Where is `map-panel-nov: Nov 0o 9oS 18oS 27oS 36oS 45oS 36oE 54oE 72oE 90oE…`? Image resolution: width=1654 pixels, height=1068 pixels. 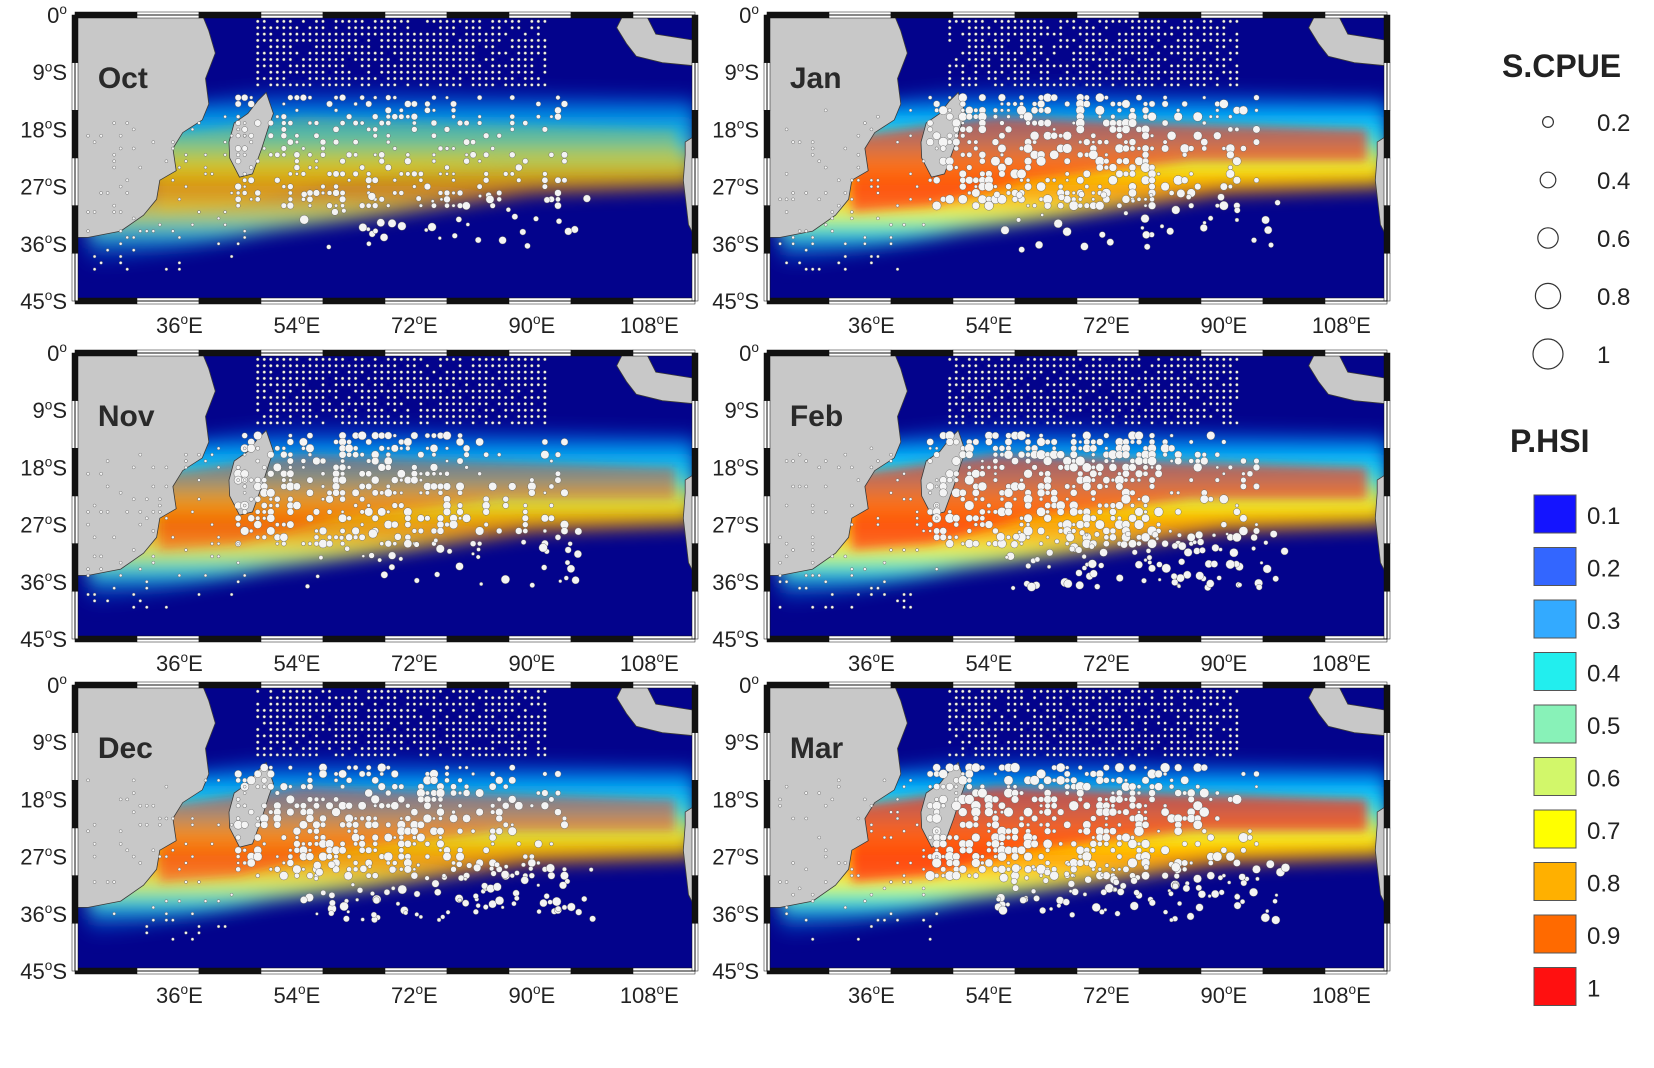
map-panel-nov: Nov 0o 9oS 18oS 27oS 36oS 45oS 36oE 54oE 72oE 90oE… is located at coordinates (359, 508).